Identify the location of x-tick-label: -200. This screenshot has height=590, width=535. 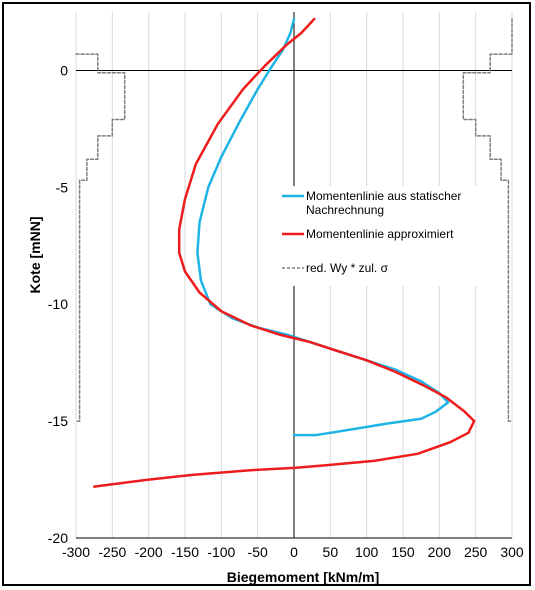
(149, 552).